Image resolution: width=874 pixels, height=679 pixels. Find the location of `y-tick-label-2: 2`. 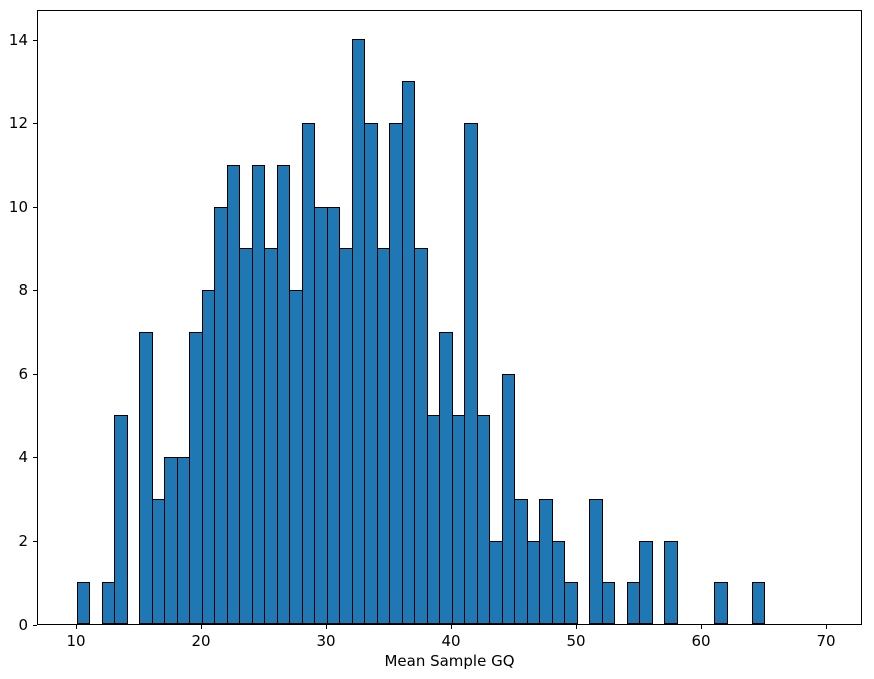

y-tick-label-2: 2 is located at coordinates (23, 540).